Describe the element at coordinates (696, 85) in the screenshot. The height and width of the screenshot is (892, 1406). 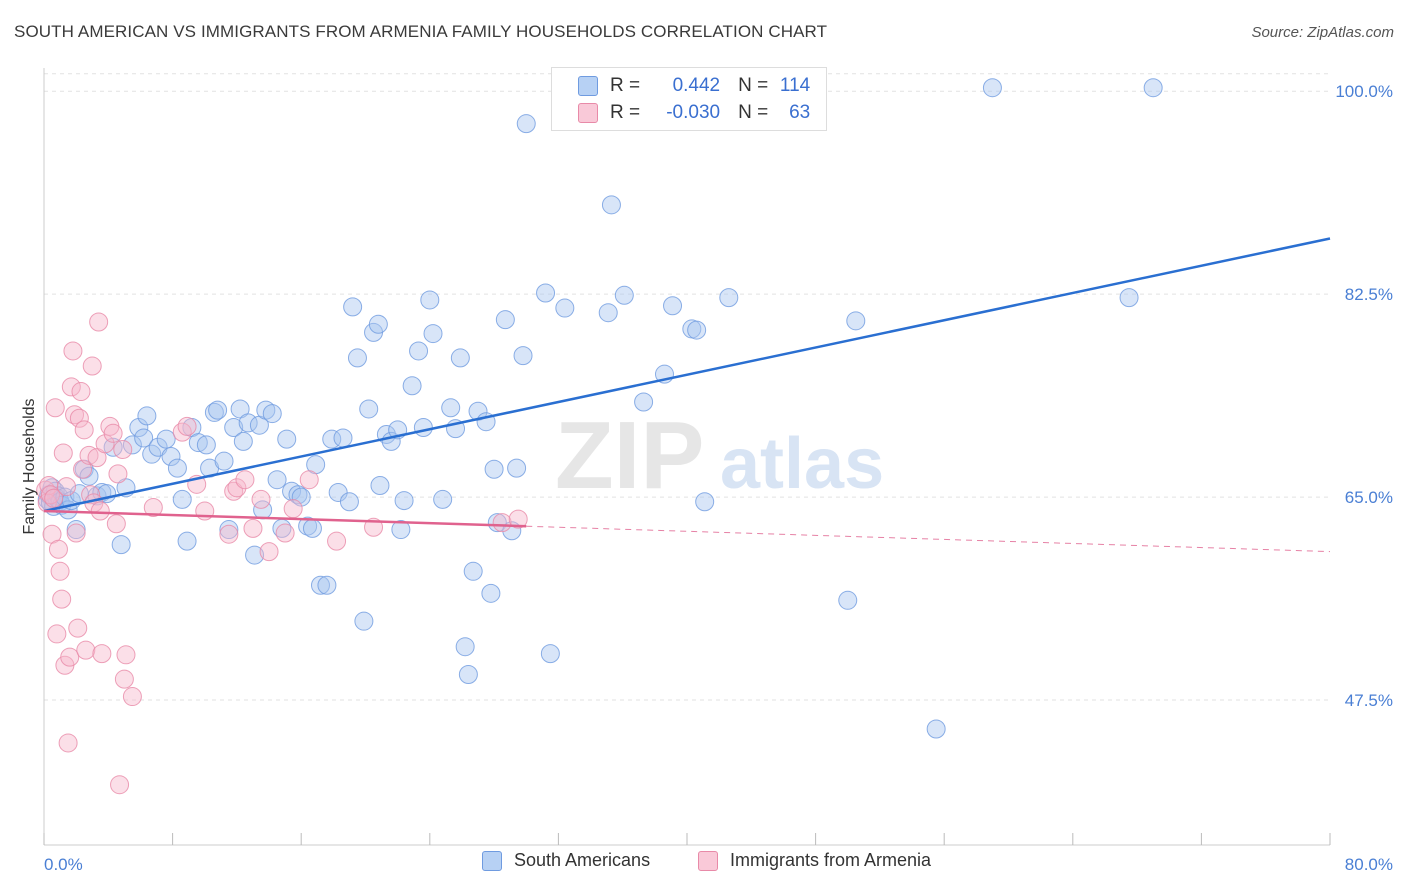
I see `r-value: 0.442` at that location.